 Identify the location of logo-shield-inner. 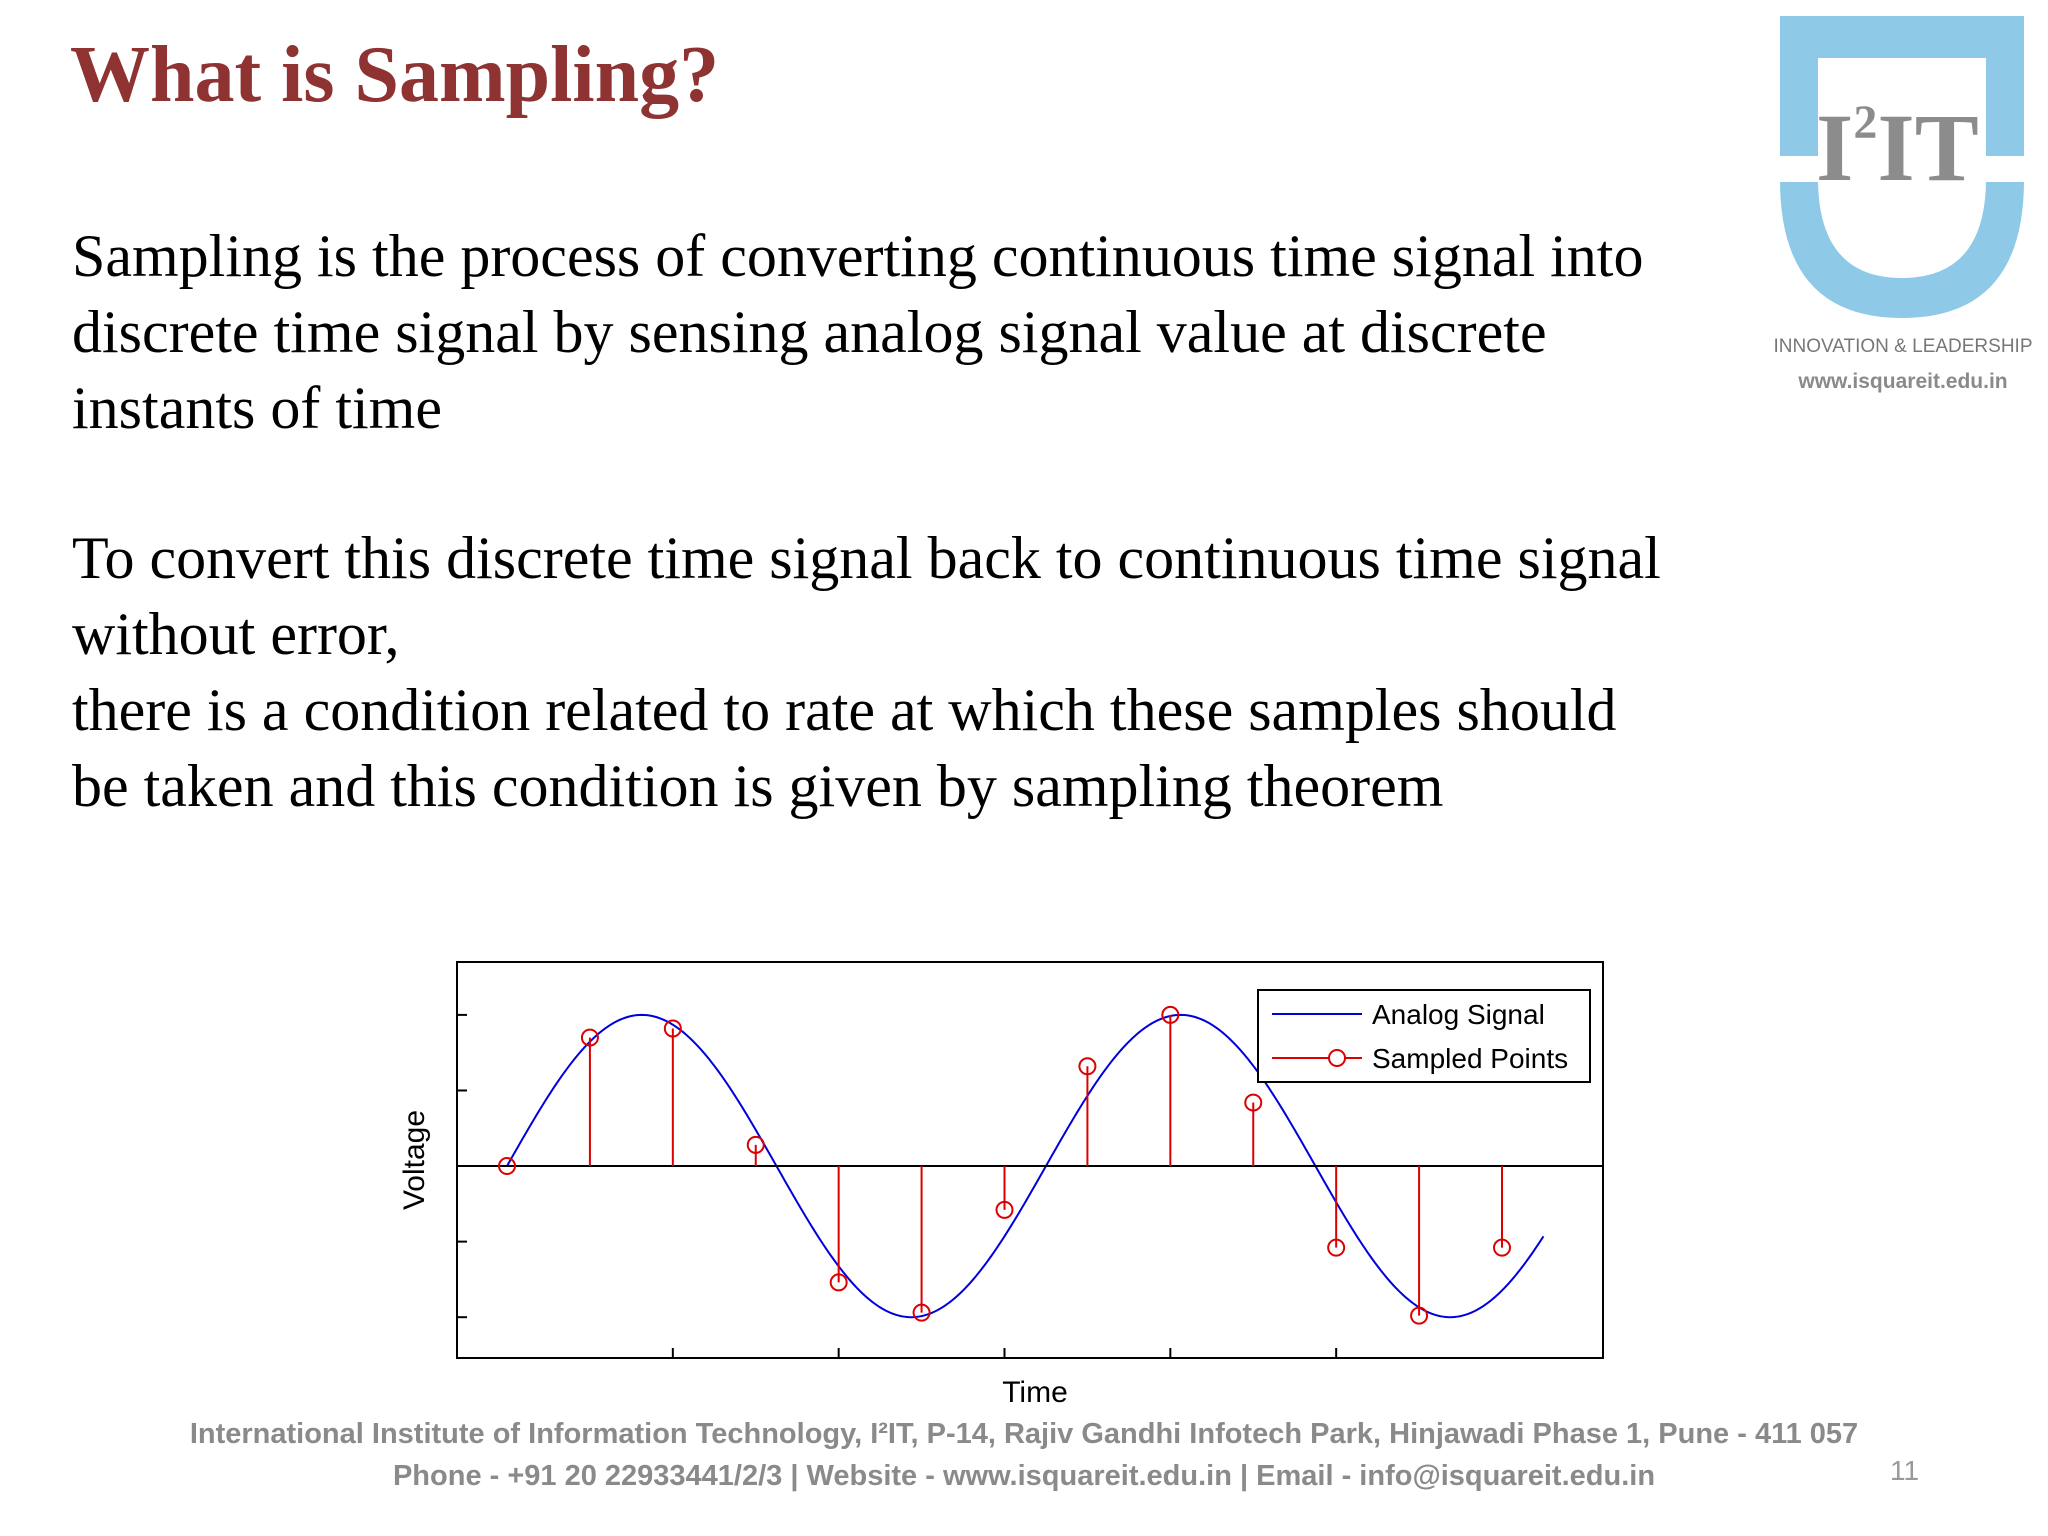
(1902, 168).